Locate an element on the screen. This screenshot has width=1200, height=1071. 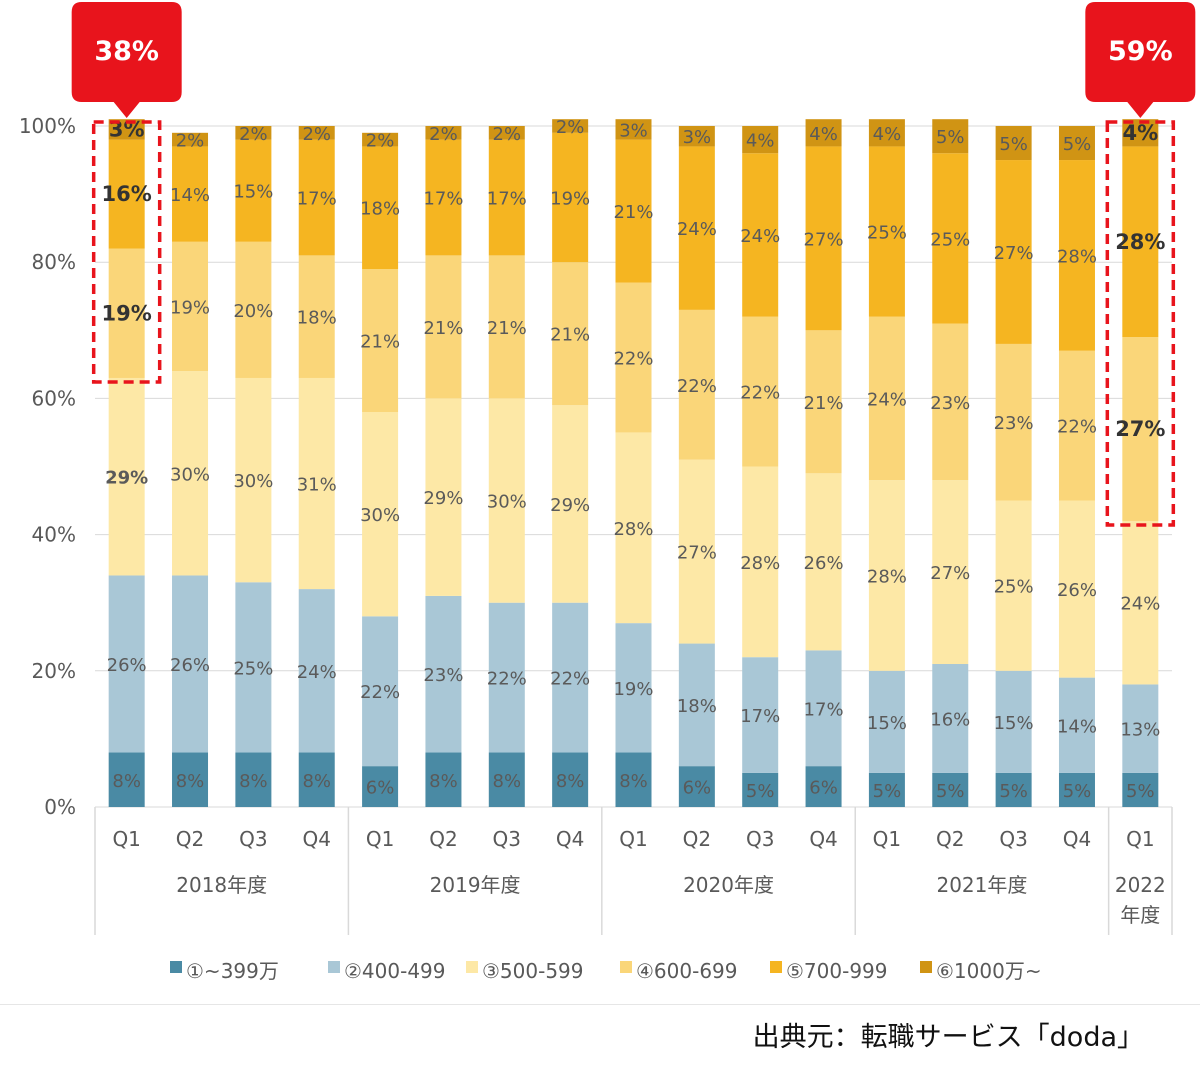
data-label: 15% is located at coordinates (253, 192).